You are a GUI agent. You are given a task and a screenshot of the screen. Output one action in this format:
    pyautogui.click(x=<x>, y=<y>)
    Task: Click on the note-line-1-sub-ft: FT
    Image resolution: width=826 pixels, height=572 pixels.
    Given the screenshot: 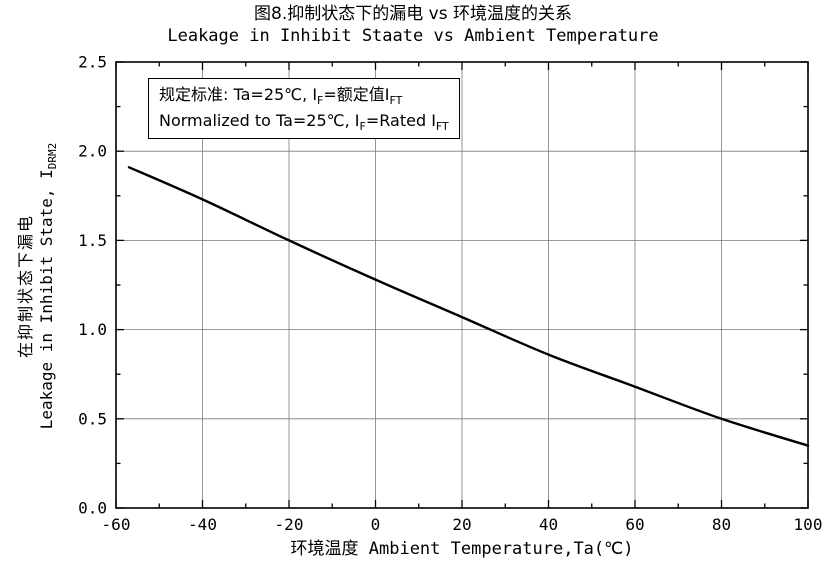 What is the action you would take?
    pyautogui.click(x=396, y=101)
    